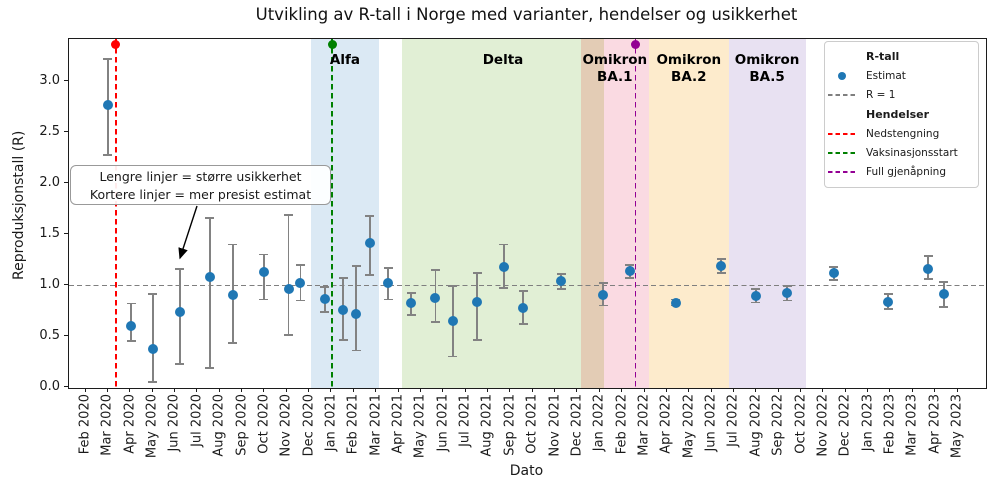  What do you see at coordinates (85, 424) in the screenshot?
I see `x-tick-label: Feb 2020` at bounding box center [85, 424].